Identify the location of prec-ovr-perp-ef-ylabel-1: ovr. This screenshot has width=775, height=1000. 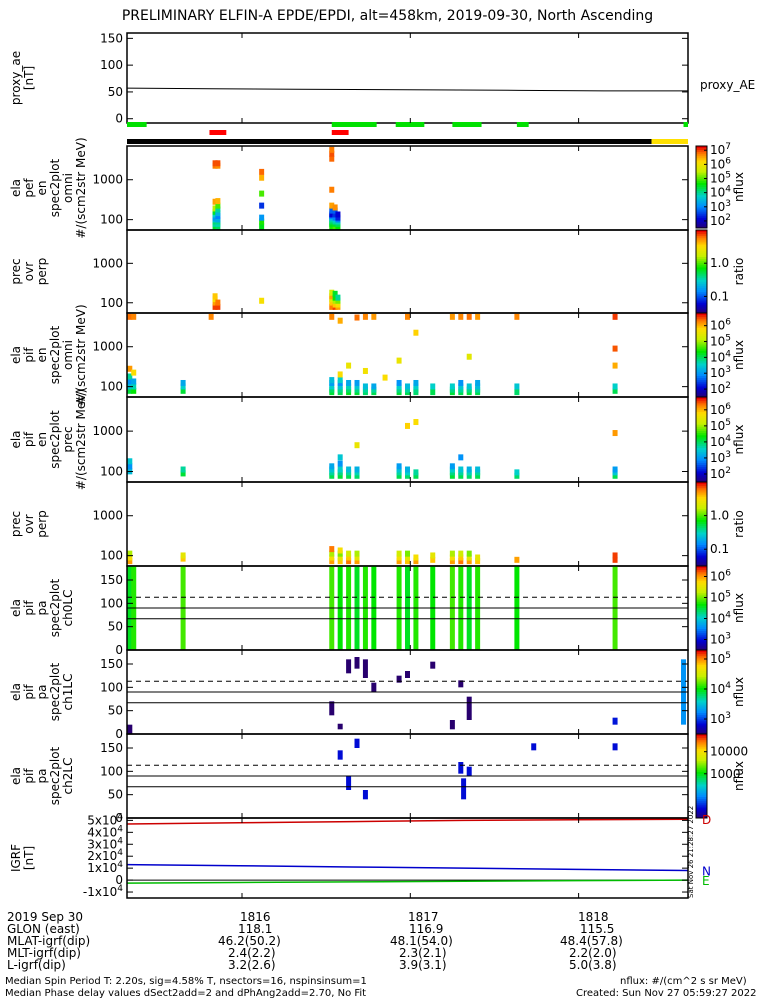
(29, 271).